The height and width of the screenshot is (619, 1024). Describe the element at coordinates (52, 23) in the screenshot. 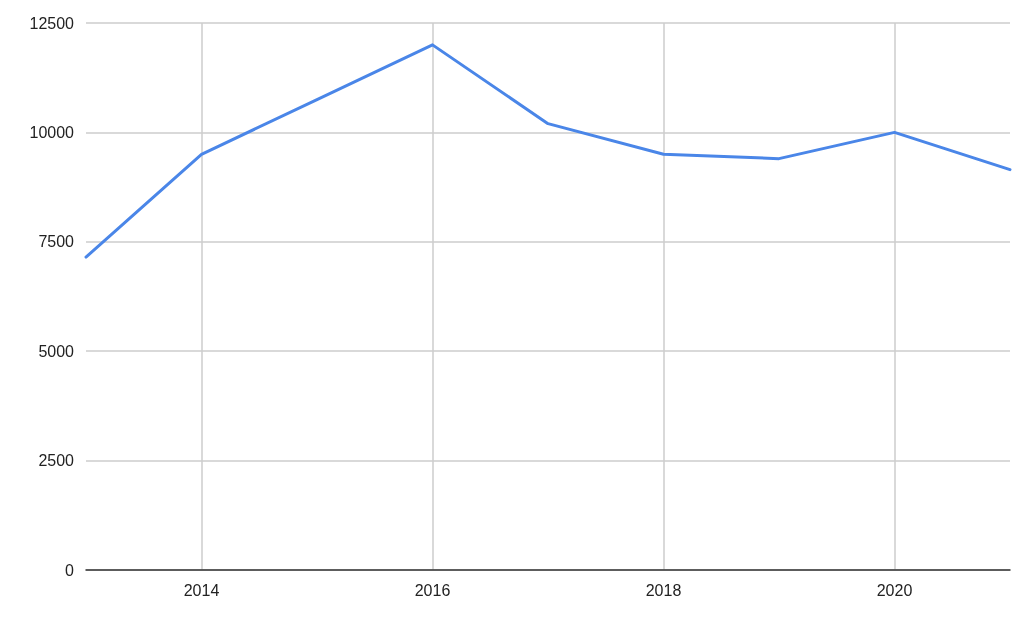

I see `y-tick-label: 12500` at that location.